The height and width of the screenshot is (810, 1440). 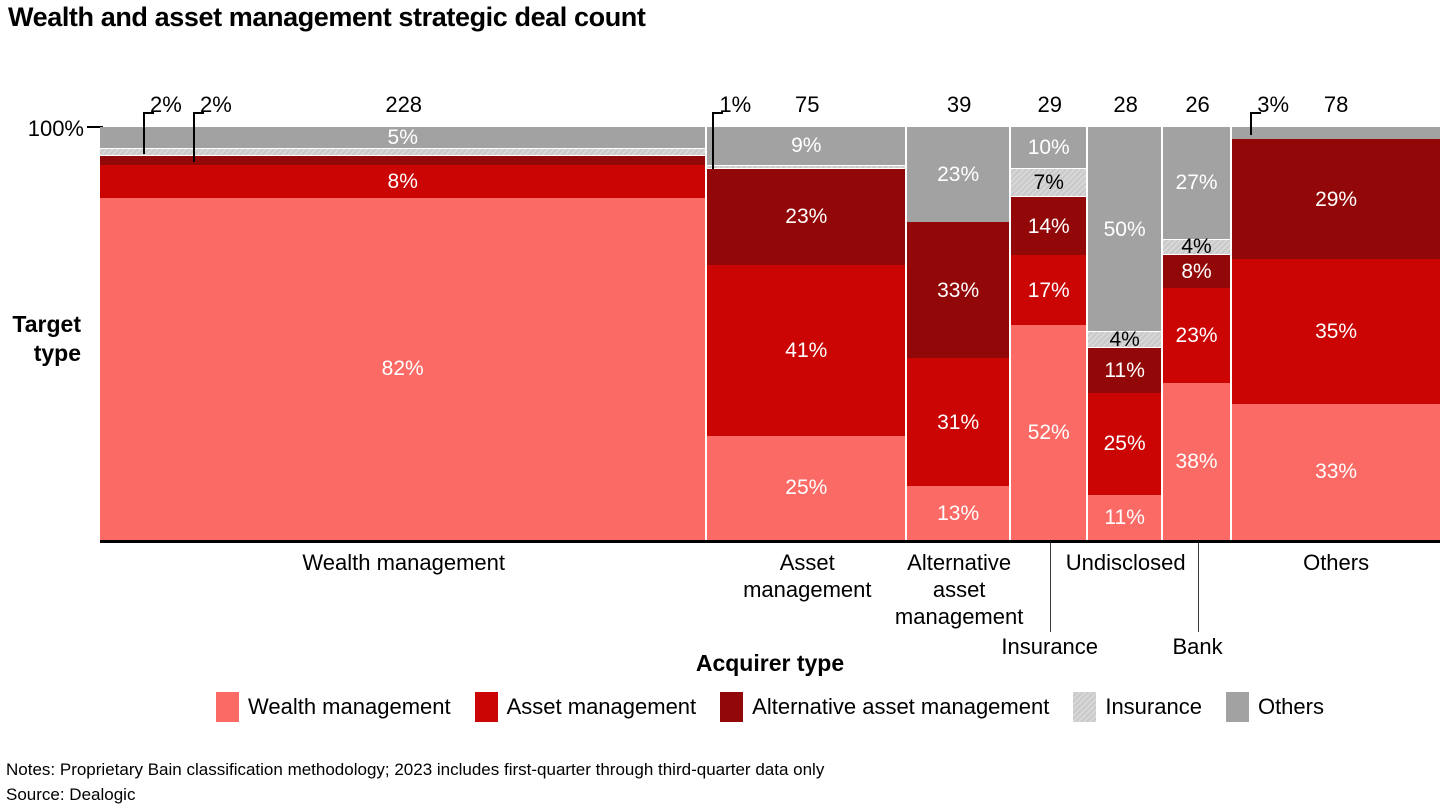 I want to click on legend-item-asset-management: Asset management, so click(x=585, y=707).